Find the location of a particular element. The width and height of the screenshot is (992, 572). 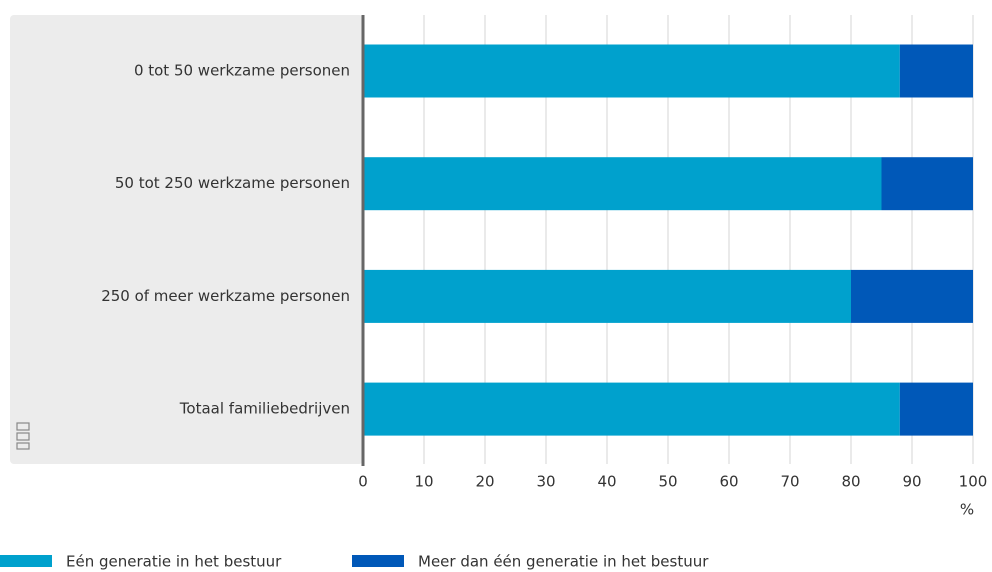

x-tick-label: 0 is located at coordinates (363, 482).